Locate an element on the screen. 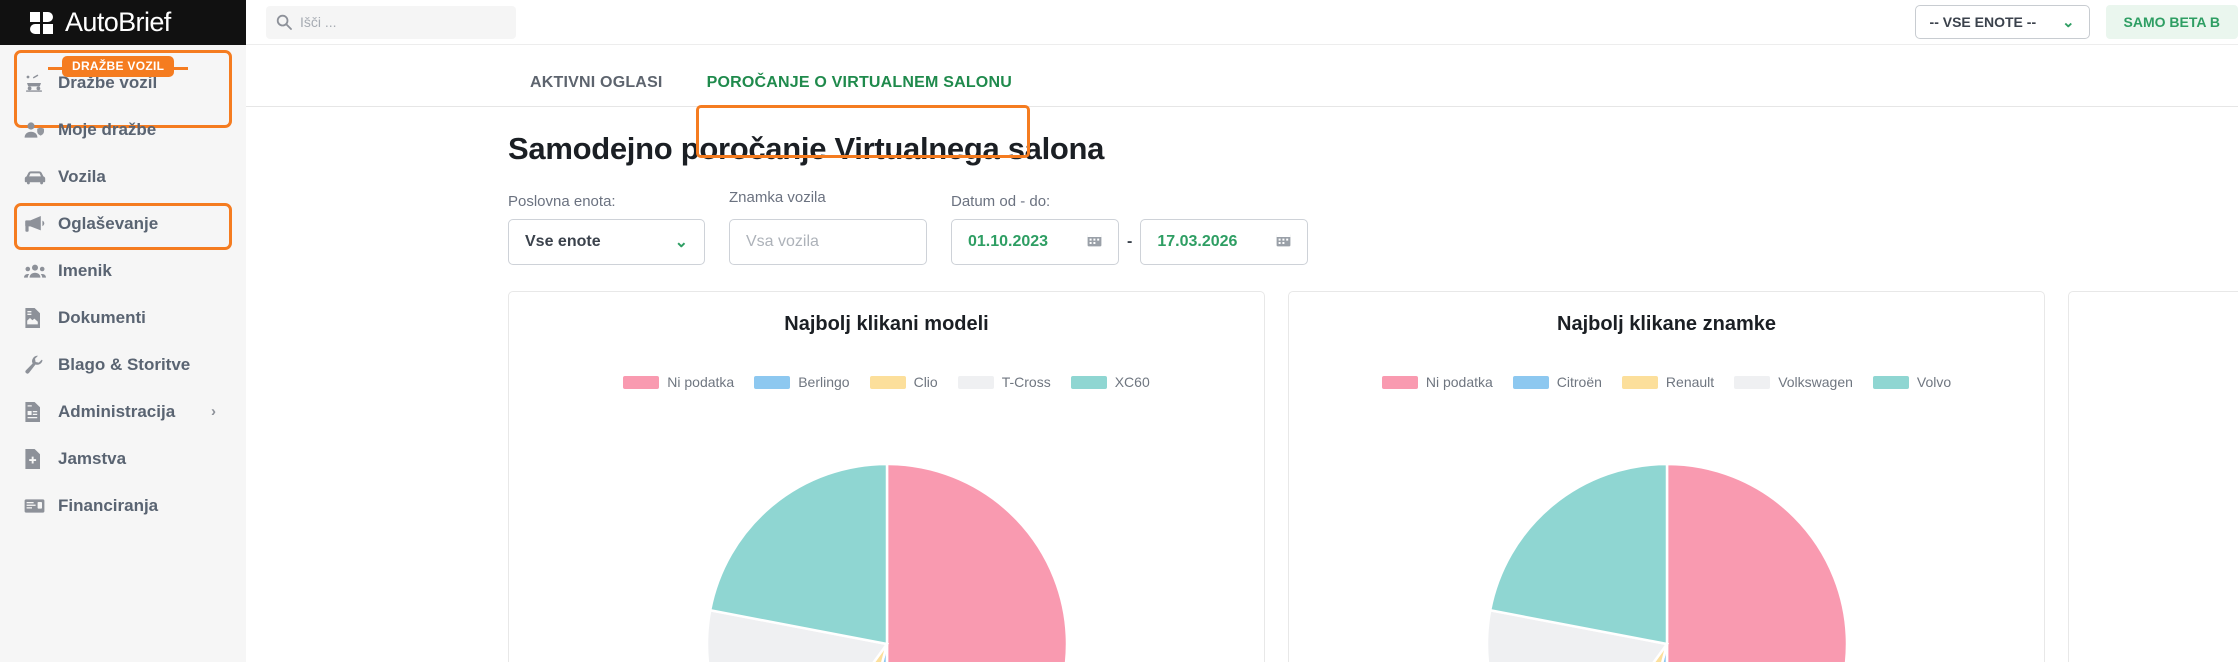 Image resolution: width=2238 pixels, height=662 pixels. sidebar-item-administracija: Administracija › is located at coordinates (123, 411).